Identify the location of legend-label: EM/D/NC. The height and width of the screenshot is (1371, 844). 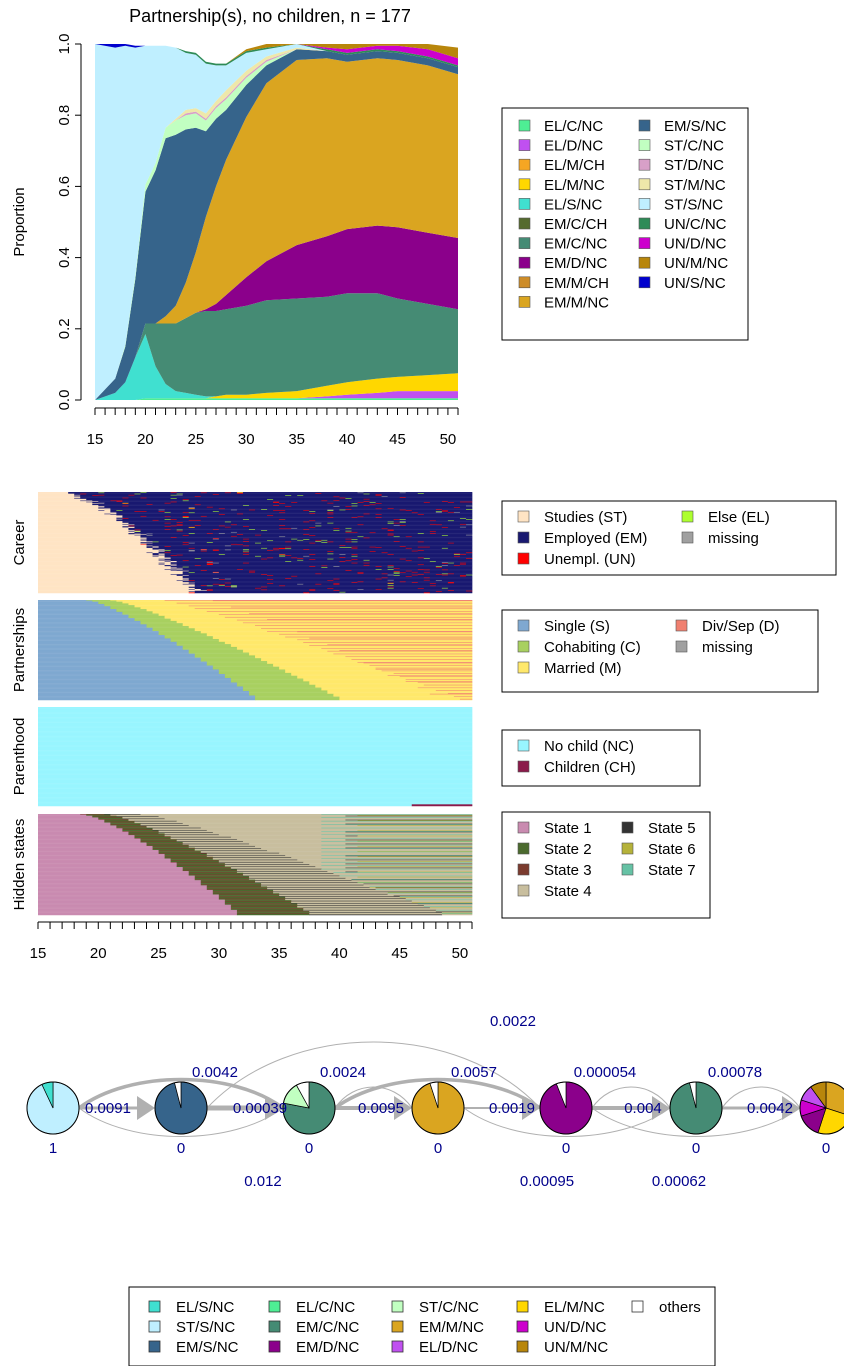
(576, 263).